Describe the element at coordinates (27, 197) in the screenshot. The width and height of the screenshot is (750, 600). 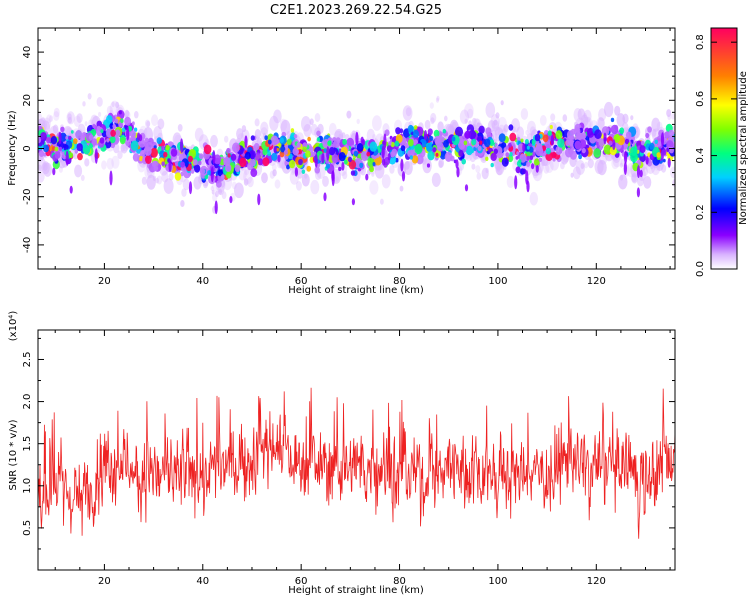
I see `spectrogram-y-tick-label: -20` at that location.